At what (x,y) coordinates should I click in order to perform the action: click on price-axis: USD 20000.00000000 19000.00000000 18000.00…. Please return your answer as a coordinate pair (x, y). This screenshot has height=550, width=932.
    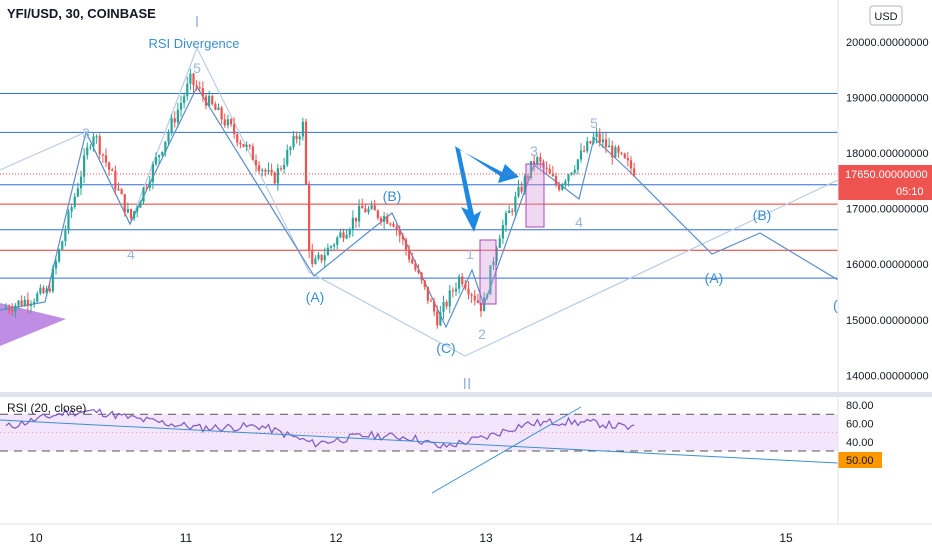
    Looking at the image, I should click on (885, 196).